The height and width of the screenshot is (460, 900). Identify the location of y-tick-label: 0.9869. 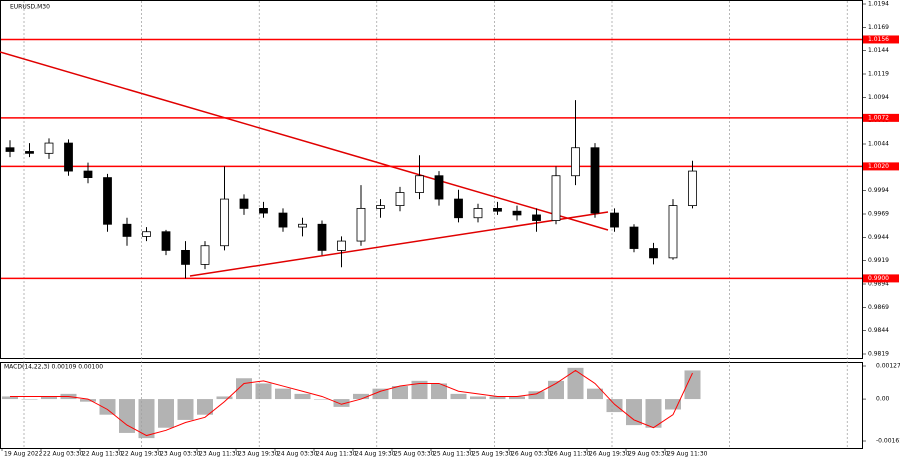
(878, 307).